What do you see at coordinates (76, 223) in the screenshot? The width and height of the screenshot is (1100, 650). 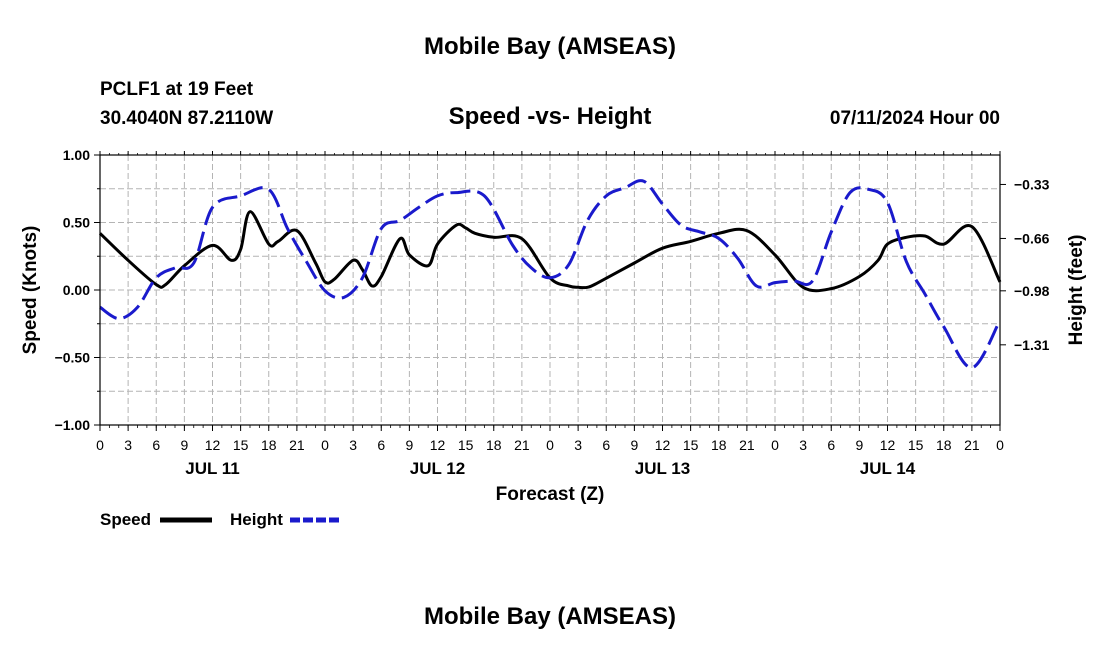 I see `y-left-tick-label: 0.50` at bounding box center [76, 223].